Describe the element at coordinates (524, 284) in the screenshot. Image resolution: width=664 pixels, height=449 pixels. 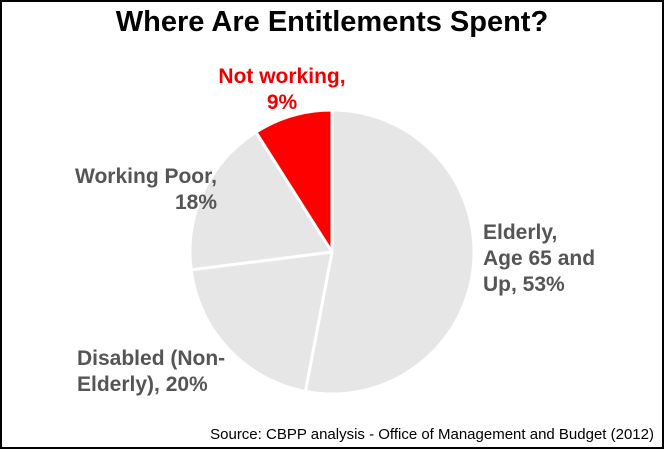
I see `slice-label-elderly-line-3: Up, 53%` at that location.